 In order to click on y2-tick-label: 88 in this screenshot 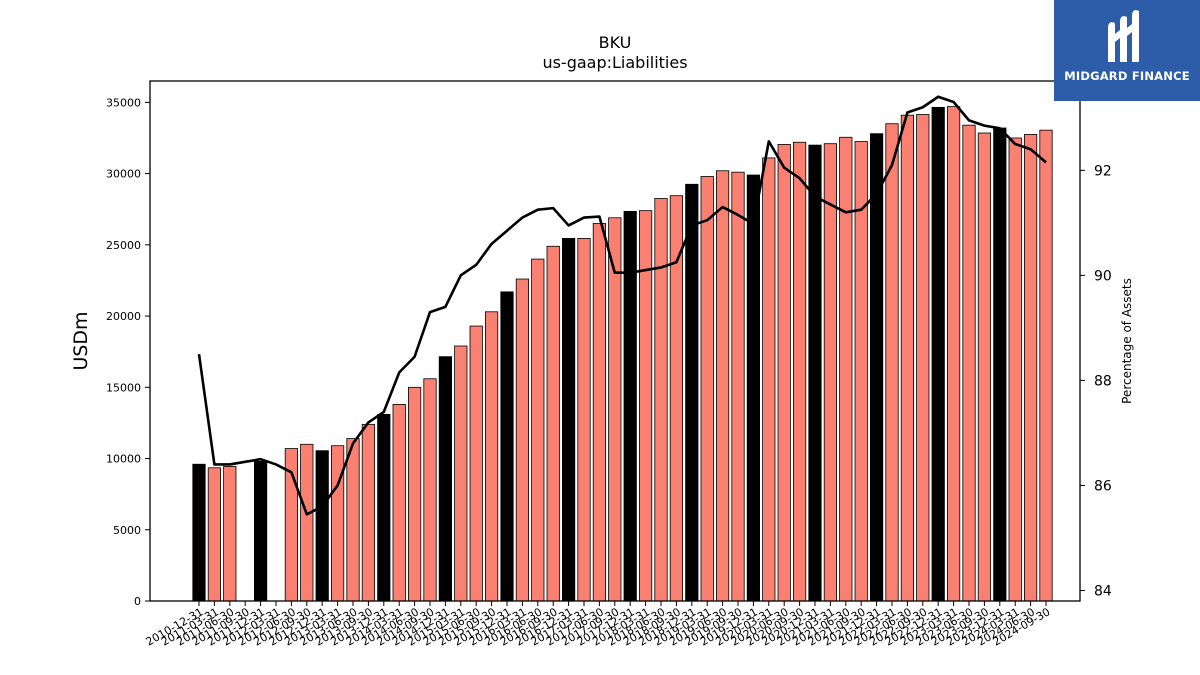, I will do `click(1103, 381)`.